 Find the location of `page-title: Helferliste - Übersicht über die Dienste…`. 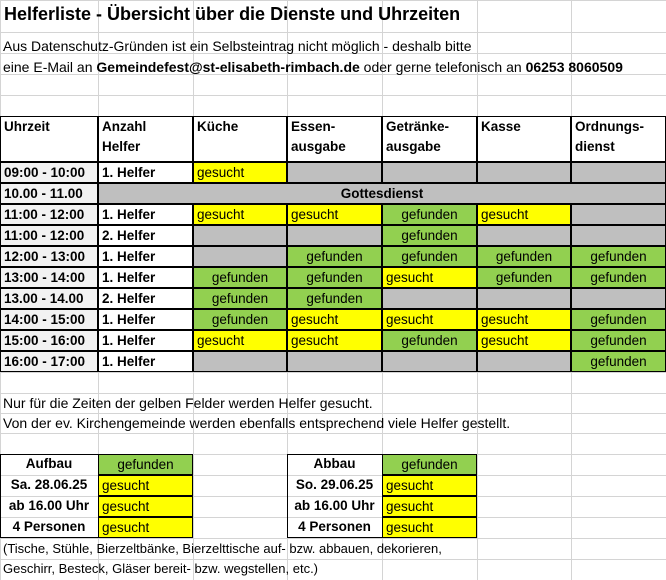

page-title: Helferliste - Übersicht über die Dienste… is located at coordinates (232, 14).